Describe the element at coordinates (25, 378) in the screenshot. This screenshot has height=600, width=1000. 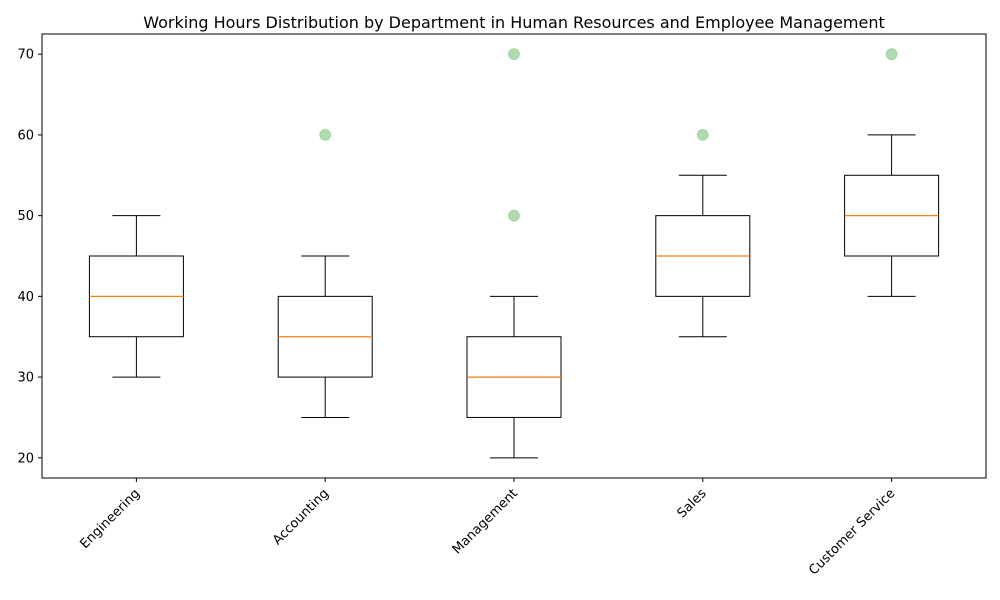
I see `y-tick-label: 30` at that location.